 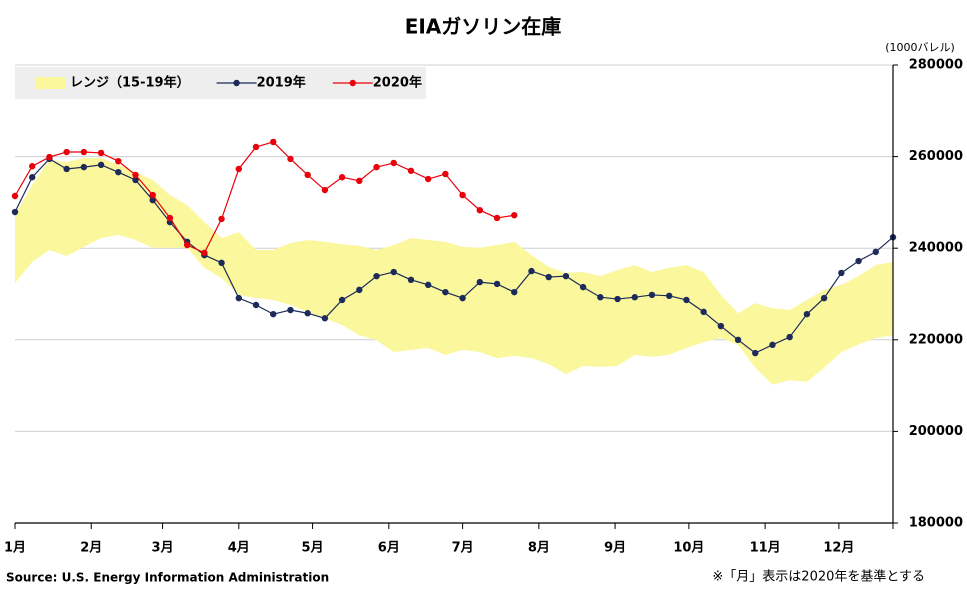 What do you see at coordinates (483, 27) in the screenshot?
I see `chart-title: EIAガソリン在庫` at bounding box center [483, 27].